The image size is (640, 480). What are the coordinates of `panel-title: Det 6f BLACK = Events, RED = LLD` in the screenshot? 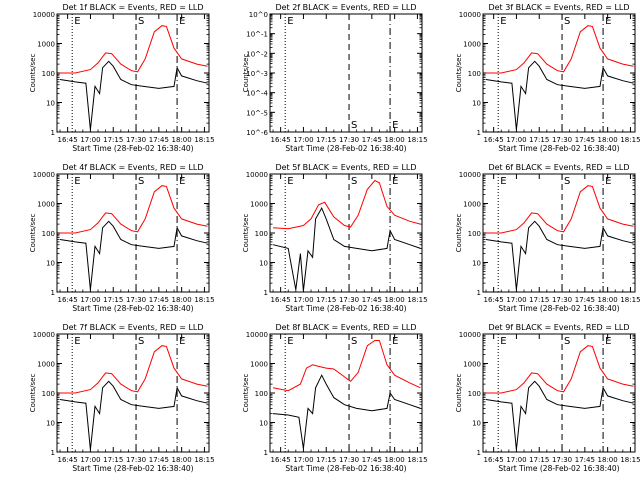 It's located at (558, 167).